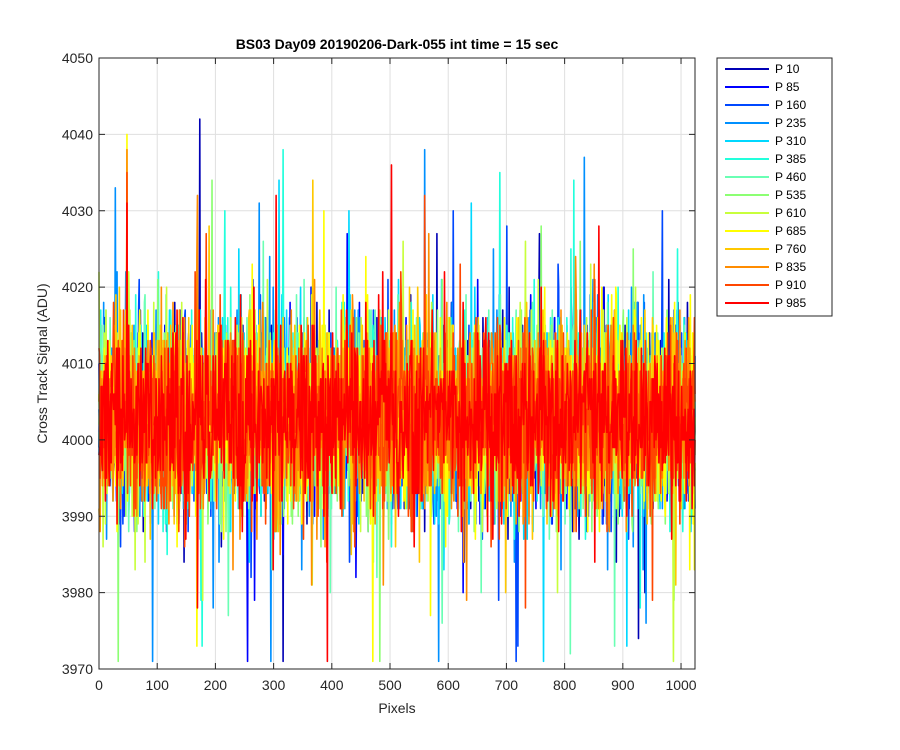 The width and height of the screenshot is (900, 750). Describe the element at coordinates (565, 685) in the screenshot. I see `x-tick-label: 800` at that location.